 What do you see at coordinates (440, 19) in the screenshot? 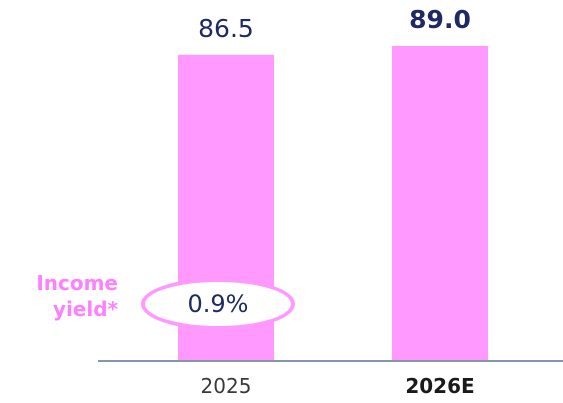
I see `value-label-2026E: 89.0` at bounding box center [440, 19].